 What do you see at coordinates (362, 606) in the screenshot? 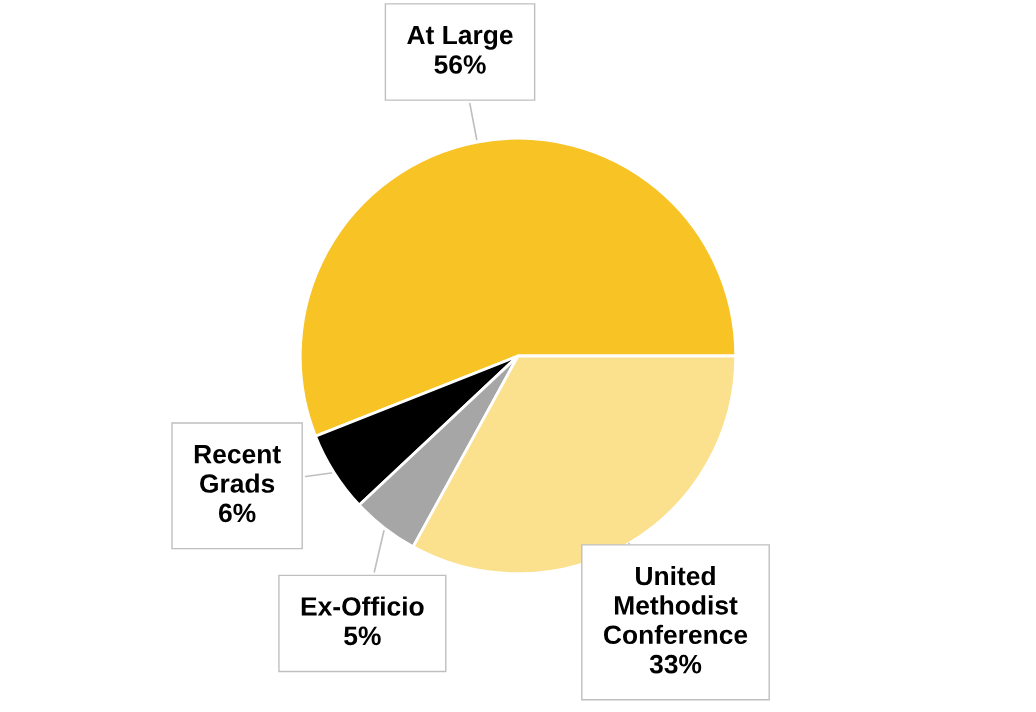
I see `slice-label: Ex-Officio` at bounding box center [362, 606].